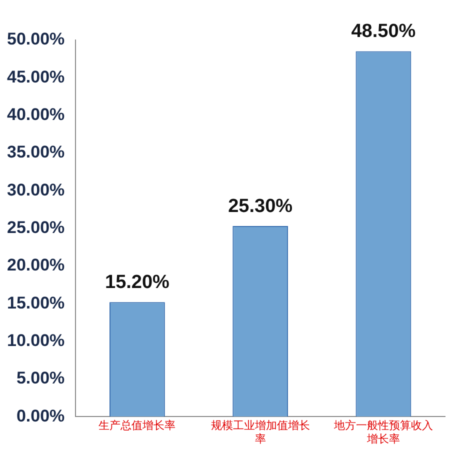 The width and height of the screenshot is (455, 453). What do you see at coordinates (260, 432) in the screenshot?
I see `x-tick-label: 规模工业增加值增长率` at bounding box center [260, 432].